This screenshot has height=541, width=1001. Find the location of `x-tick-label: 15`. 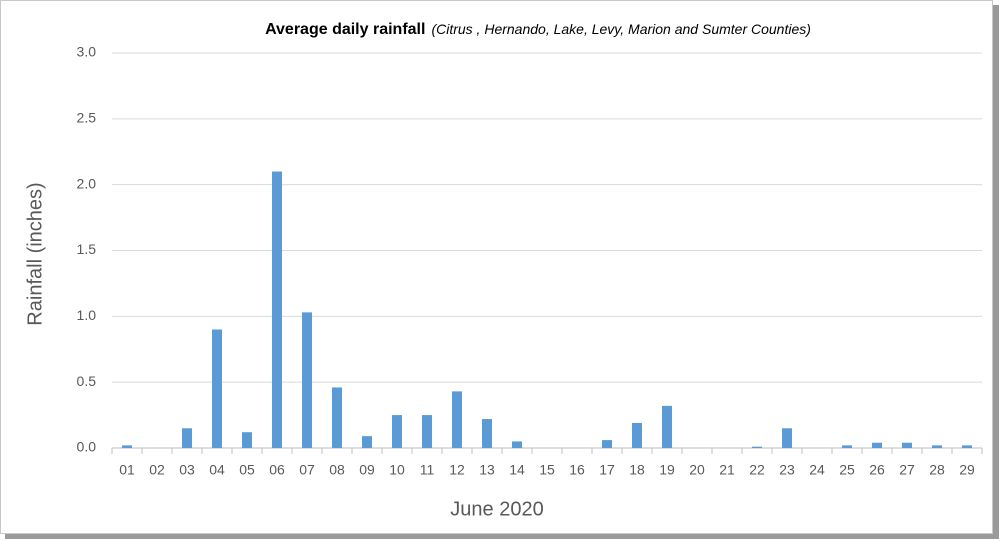

x-tick-label: 15 is located at coordinates (547, 470).